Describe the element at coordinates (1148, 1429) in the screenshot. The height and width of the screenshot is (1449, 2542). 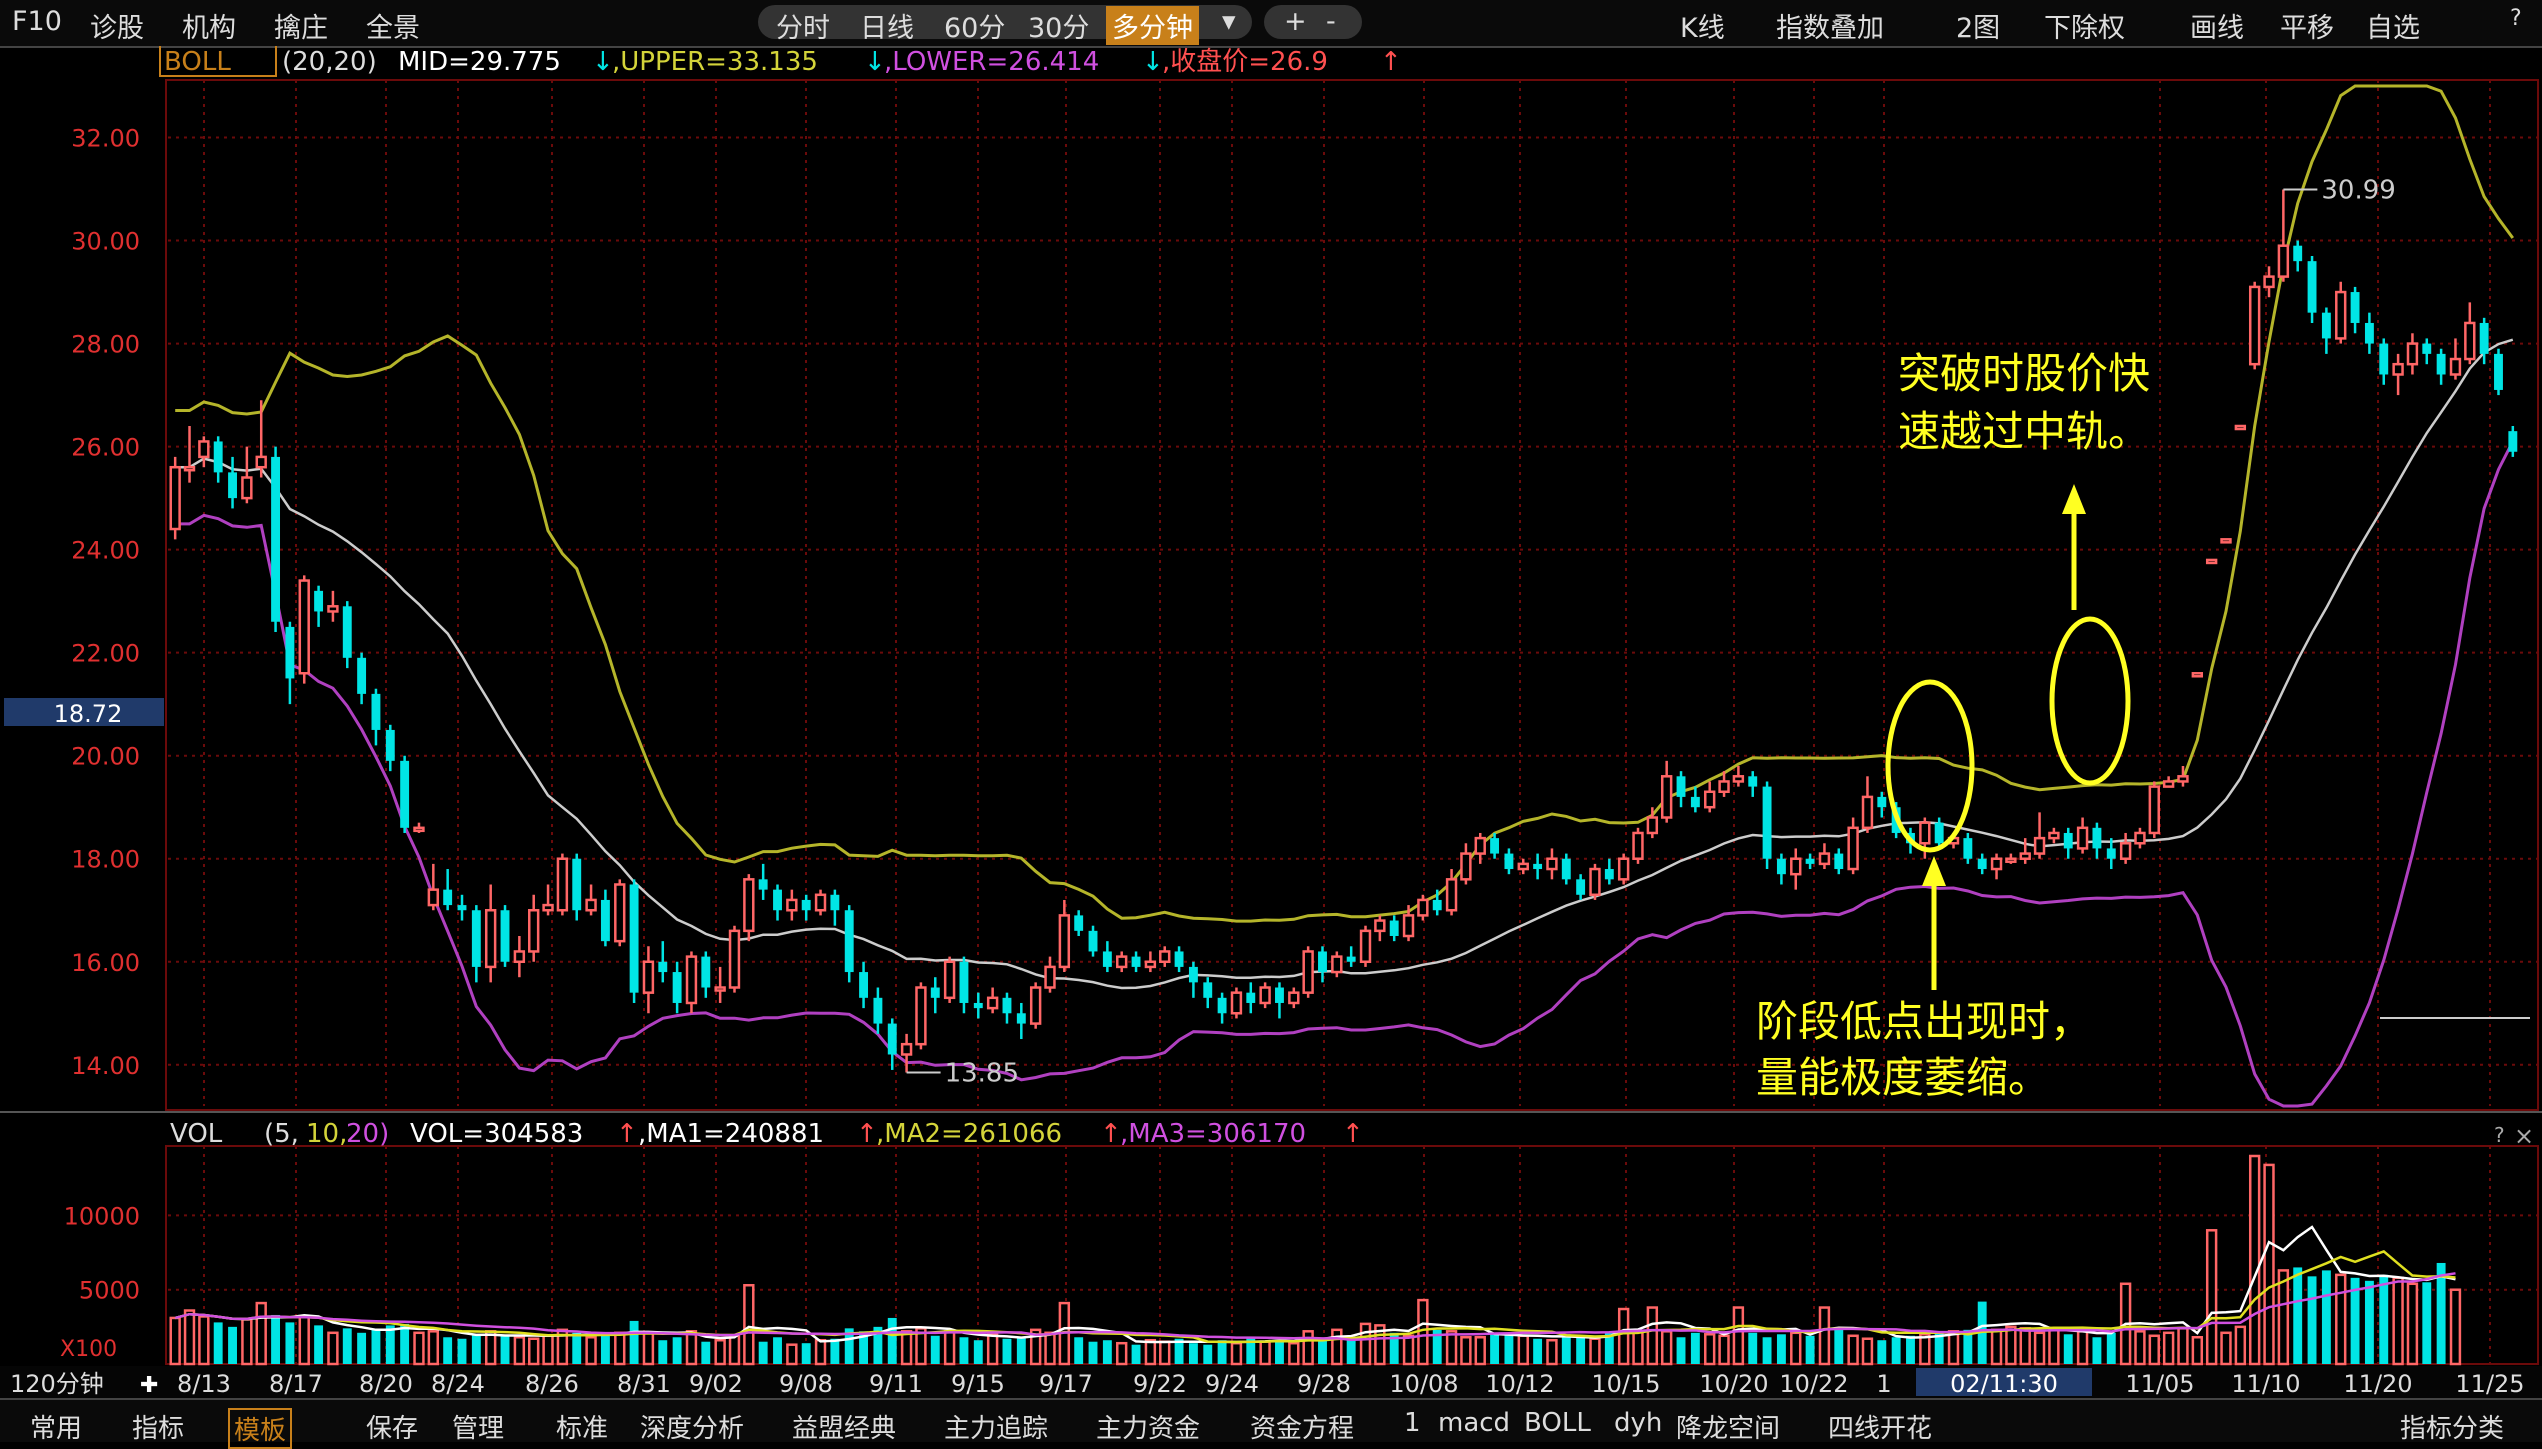
I see `tab-main-force-capital: 主力资金` at that location.